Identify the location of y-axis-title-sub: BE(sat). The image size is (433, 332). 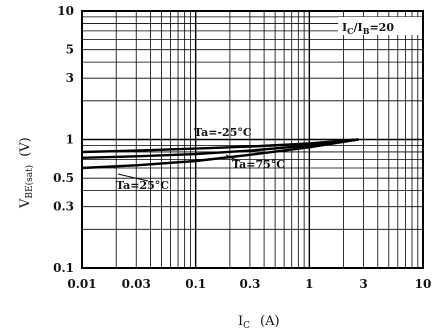
(29, 182).